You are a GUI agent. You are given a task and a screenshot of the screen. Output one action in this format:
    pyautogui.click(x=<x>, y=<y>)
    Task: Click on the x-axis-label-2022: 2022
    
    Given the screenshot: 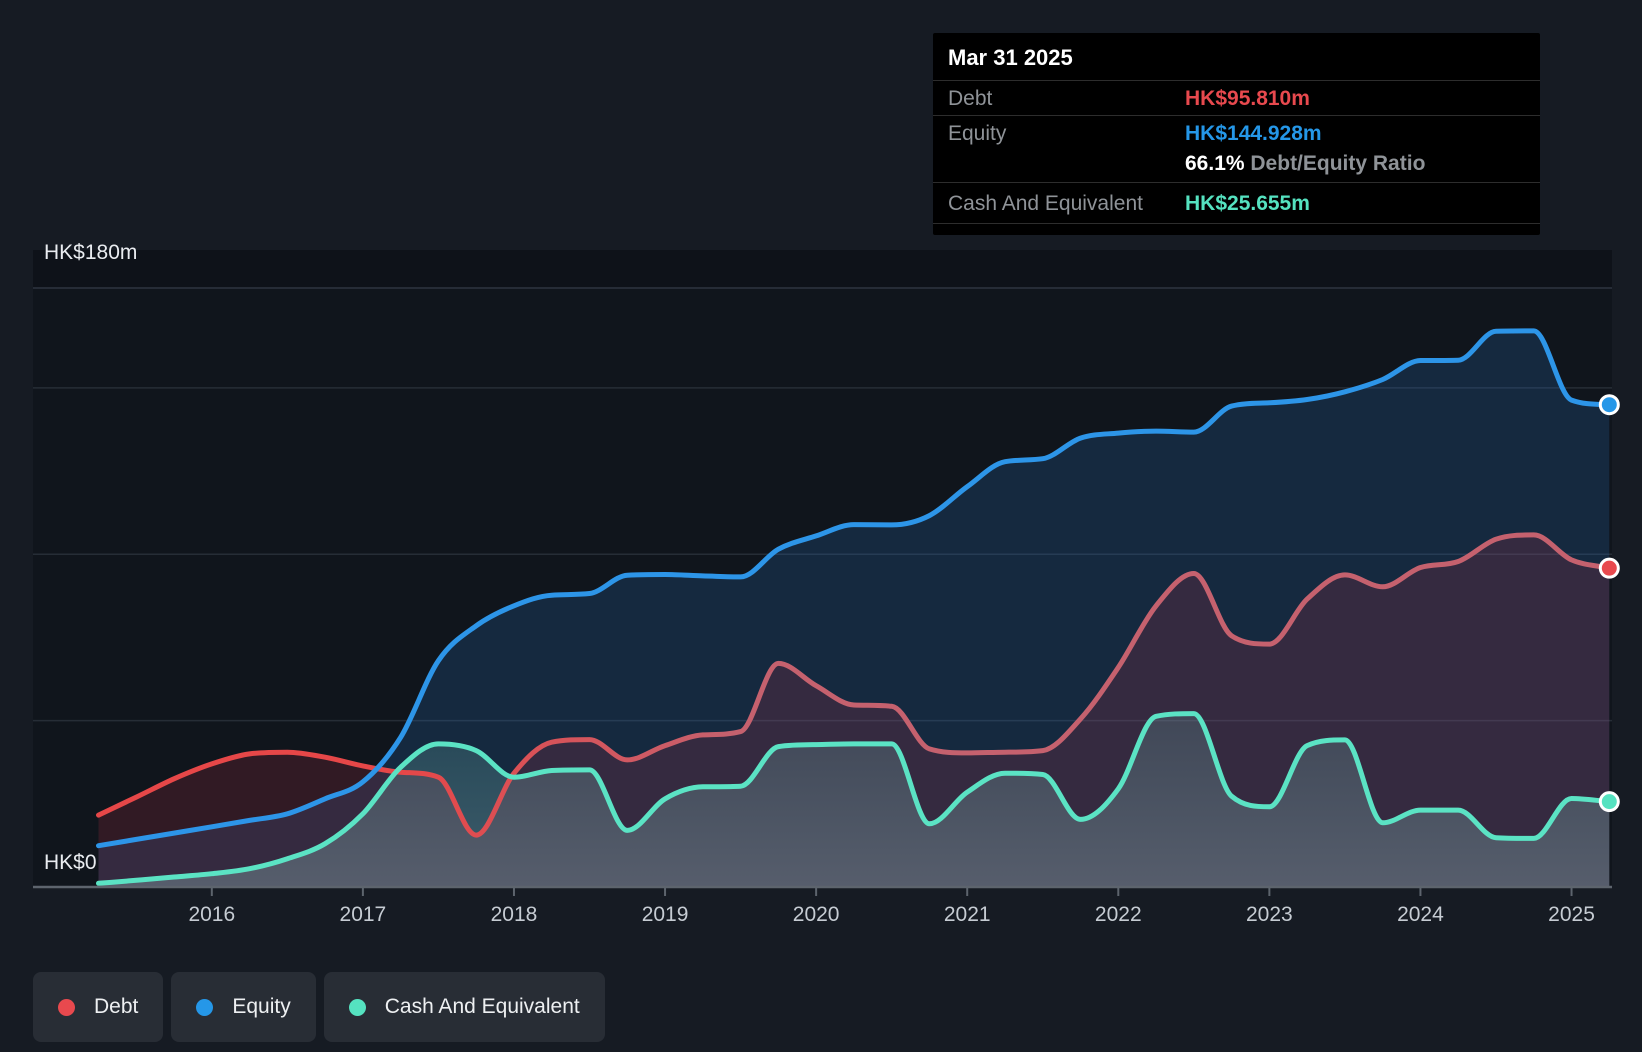 What is the action you would take?
    pyautogui.click(x=1118, y=914)
    